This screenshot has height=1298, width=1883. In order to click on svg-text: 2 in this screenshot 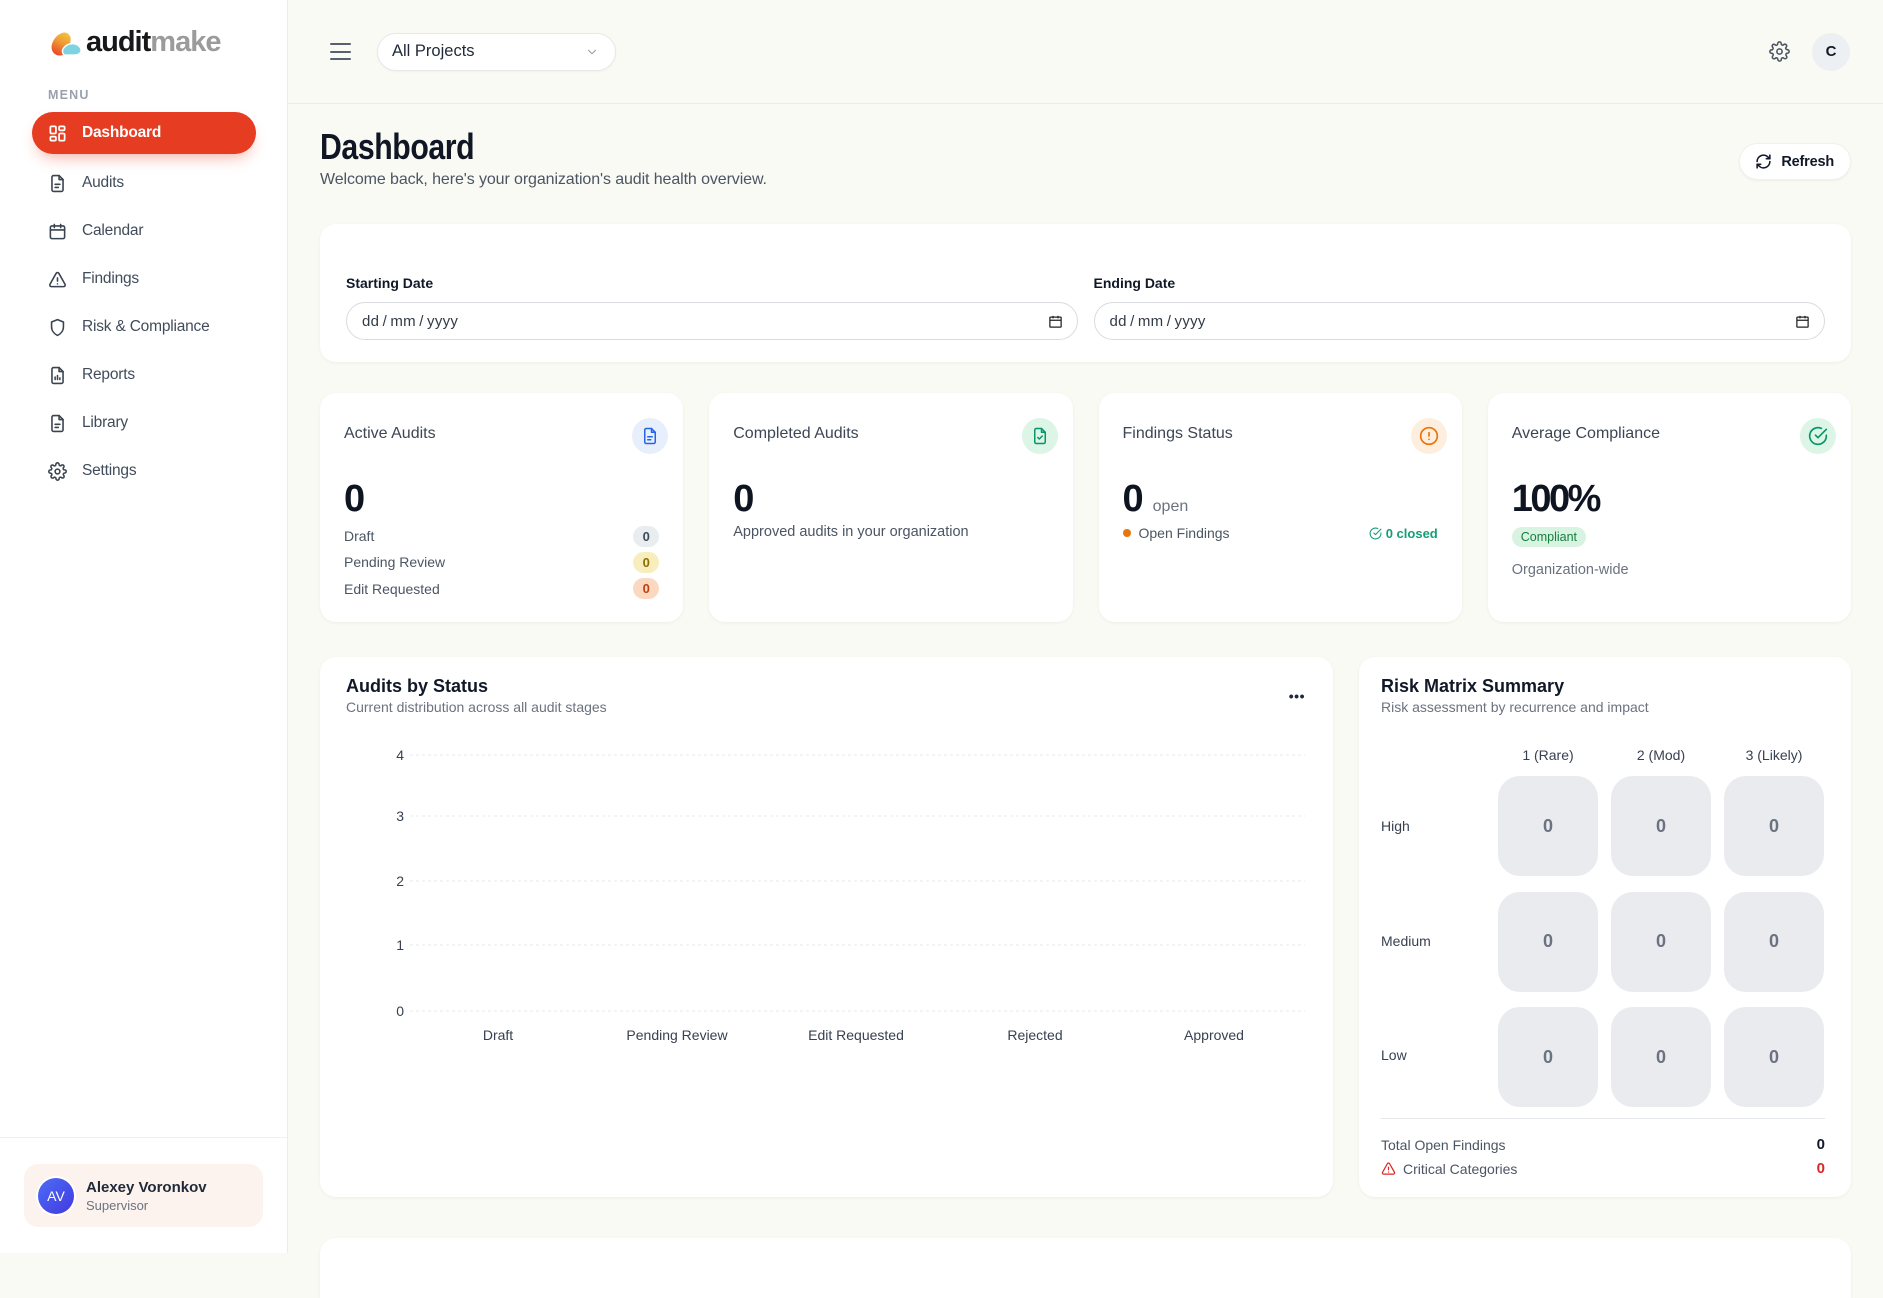, I will do `click(400, 881)`.